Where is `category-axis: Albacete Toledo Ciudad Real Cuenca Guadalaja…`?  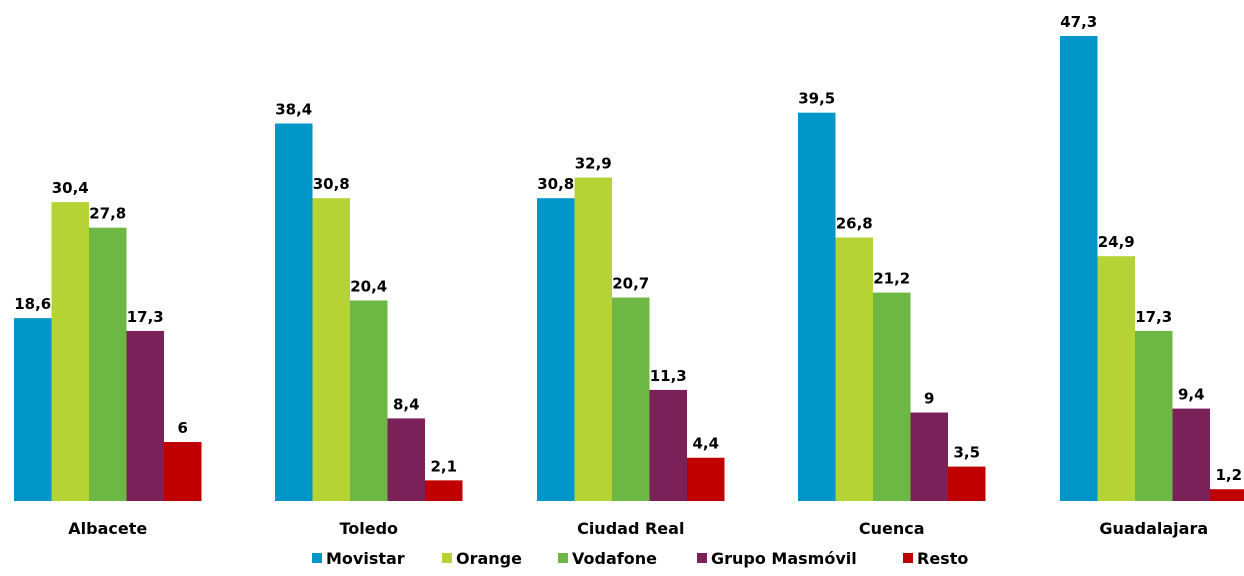 category-axis: Albacete Toledo Ciudad Real Cuenca Guadalaja… is located at coordinates (638, 528).